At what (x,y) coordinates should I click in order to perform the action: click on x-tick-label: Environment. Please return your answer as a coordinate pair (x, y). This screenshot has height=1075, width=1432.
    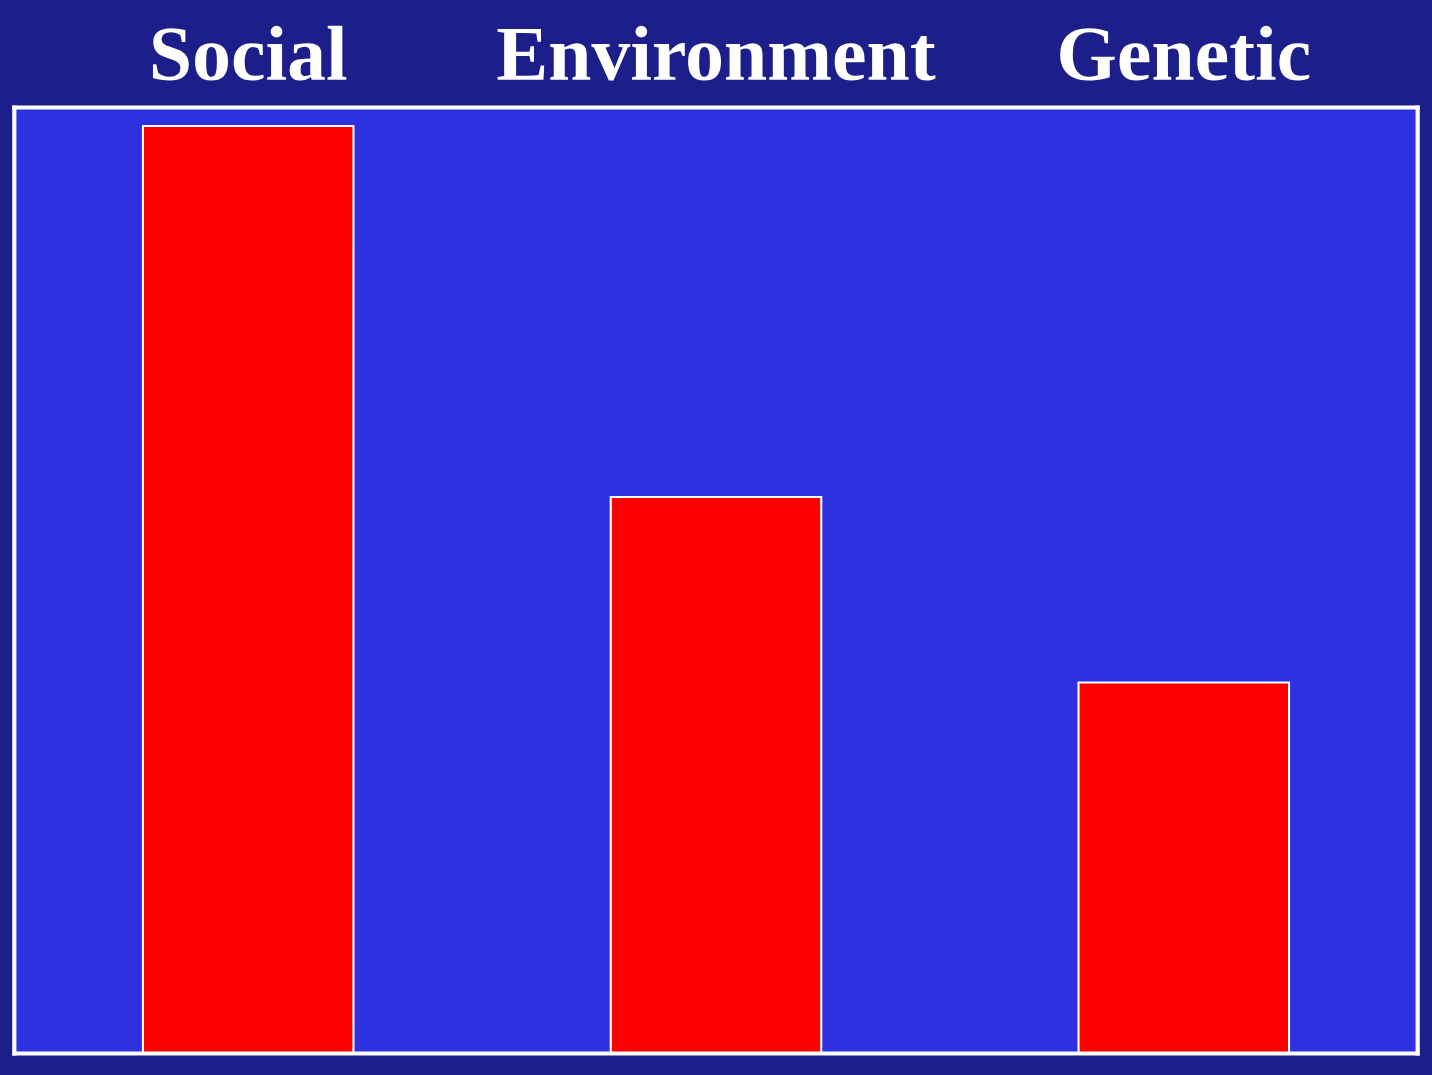
    Looking at the image, I should click on (716, 53).